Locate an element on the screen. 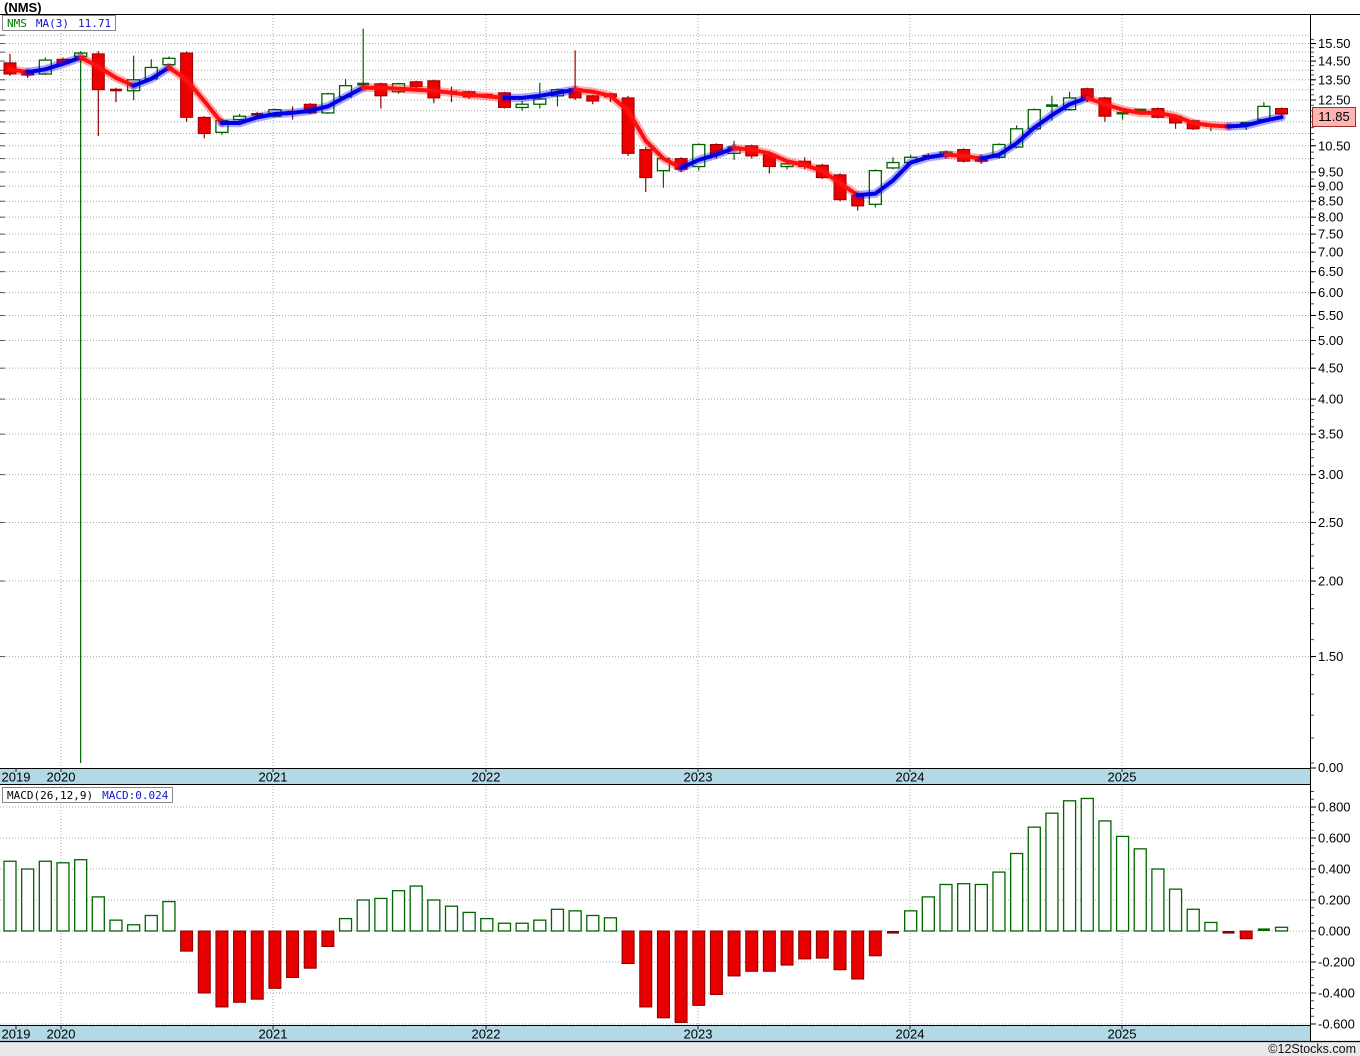 The height and width of the screenshot is (1056, 1360). svg-text: 14.50 is located at coordinates (1334, 61).